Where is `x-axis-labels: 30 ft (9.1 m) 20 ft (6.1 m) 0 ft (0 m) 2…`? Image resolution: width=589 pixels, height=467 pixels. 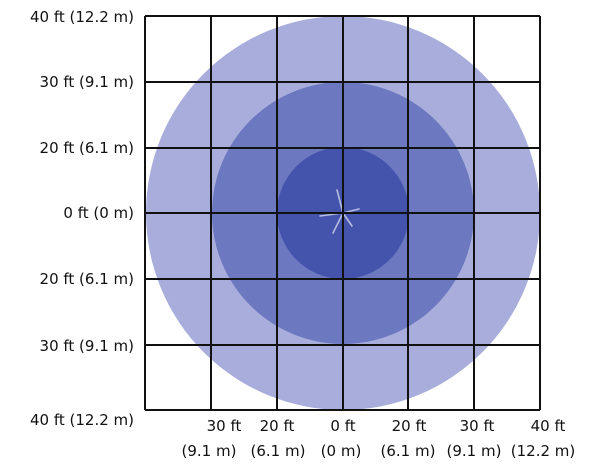 x-axis-labels: 30 ft (9.1 m) 20 ft (6.1 m) 0 ft (0 m) 2… is located at coordinates (379, 438).